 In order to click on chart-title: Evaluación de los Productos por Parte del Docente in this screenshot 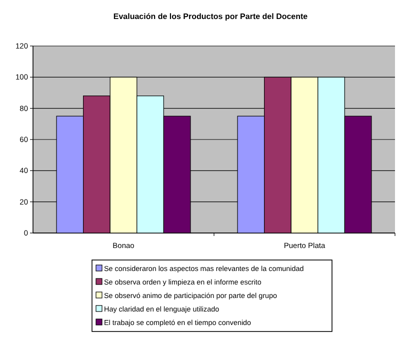, I will do `click(210, 16)`.